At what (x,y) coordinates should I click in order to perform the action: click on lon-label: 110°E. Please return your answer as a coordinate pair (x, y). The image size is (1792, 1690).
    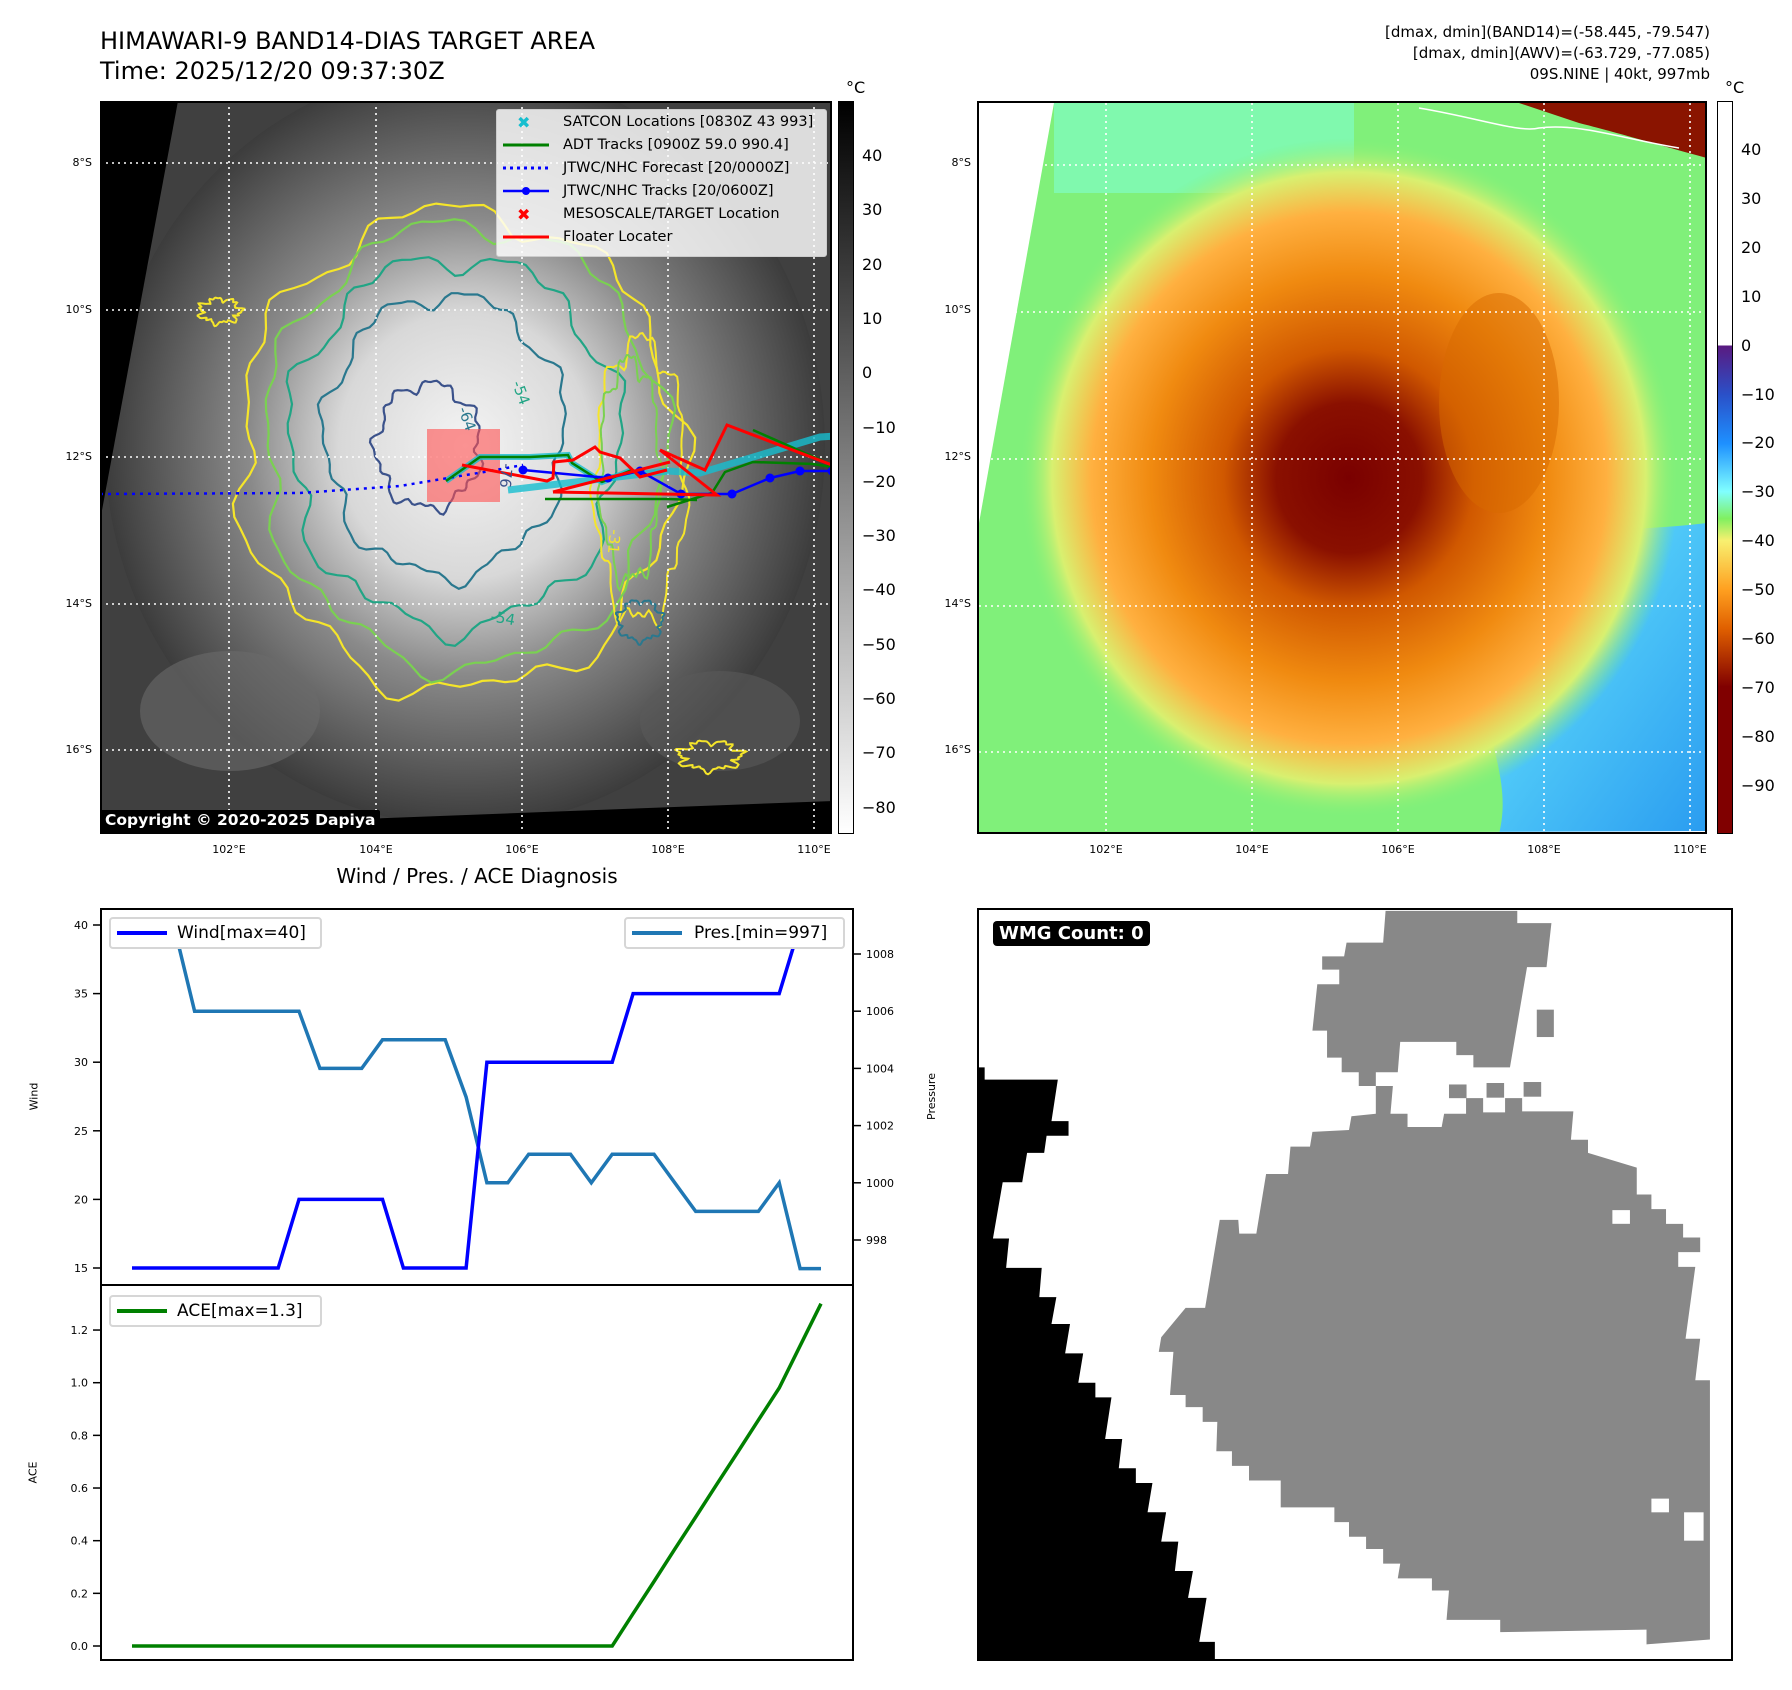
    Looking at the image, I should click on (814, 849).